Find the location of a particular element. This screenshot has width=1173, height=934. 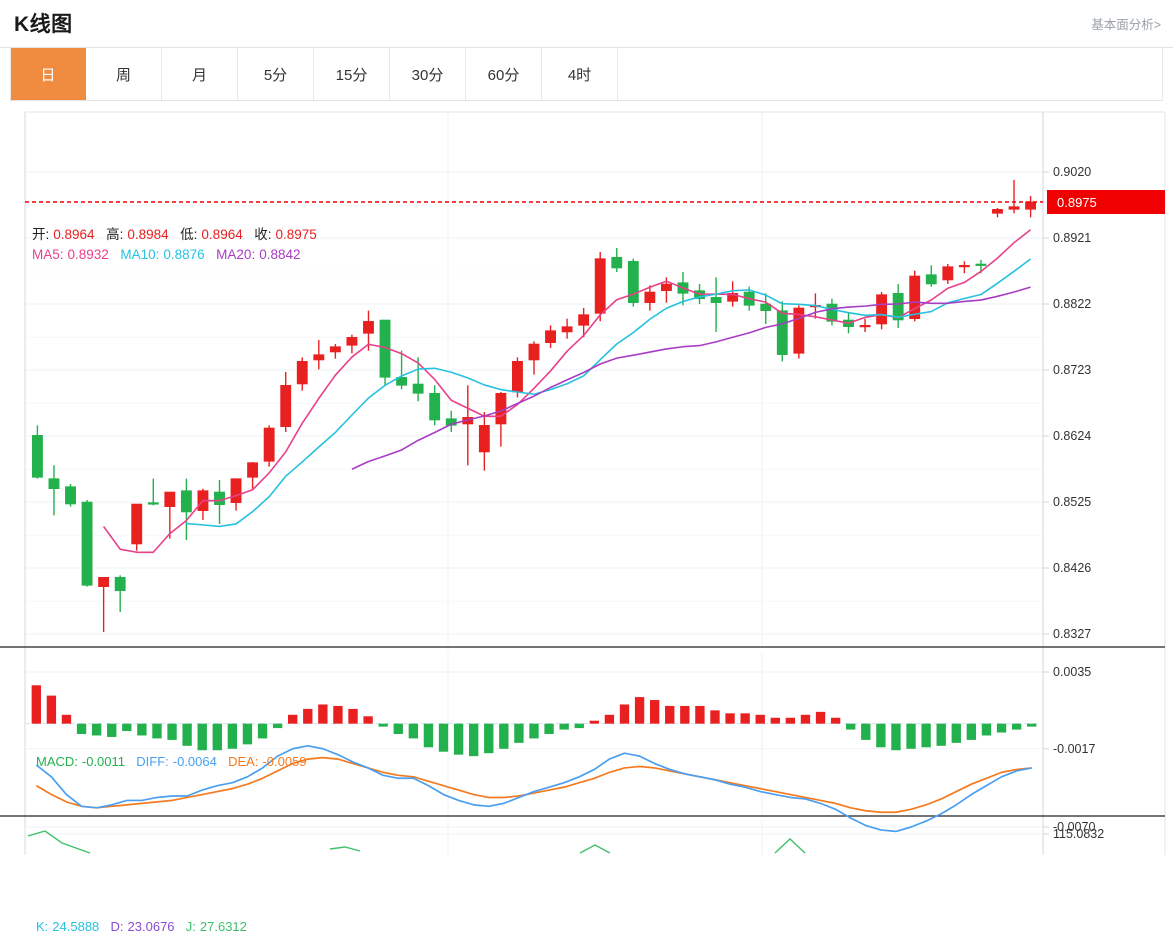

macd-legend: MACD: -0.0011 DIFF: -0.0064 DEA: -0.0059 is located at coordinates (173, 761).